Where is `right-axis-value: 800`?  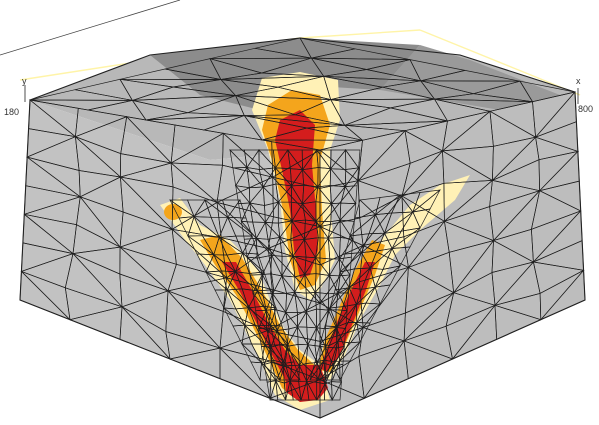 right-axis-value: 800 is located at coordinates (585, 109).